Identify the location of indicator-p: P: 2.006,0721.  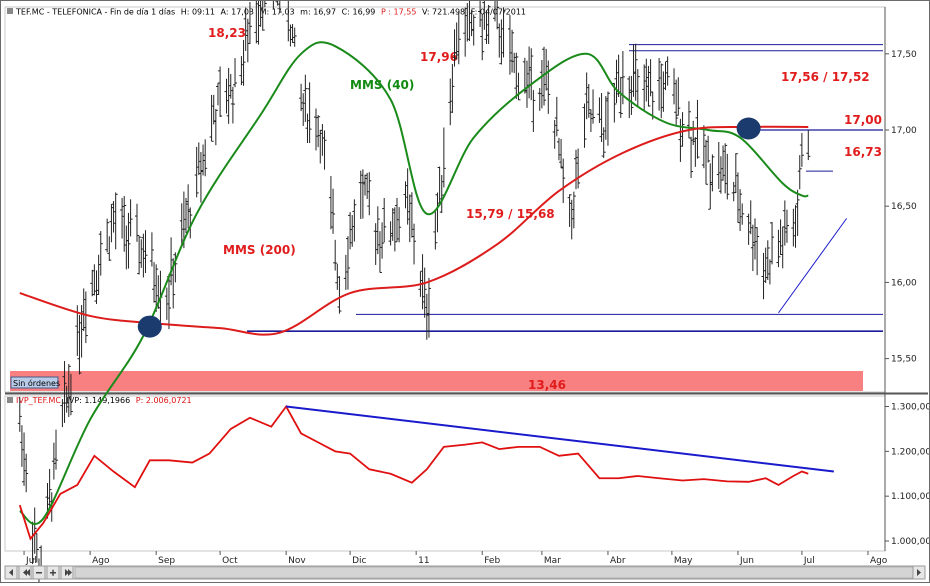
(164, 400).